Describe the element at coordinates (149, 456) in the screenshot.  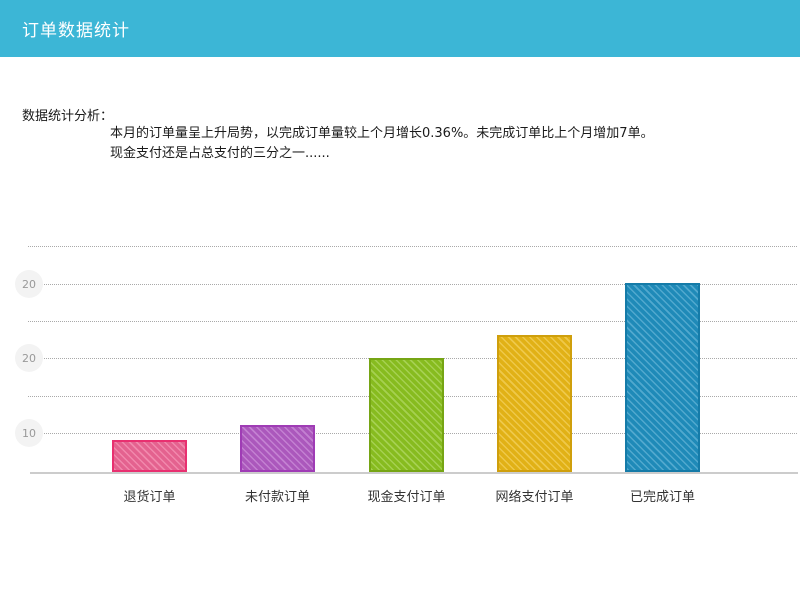
I see `bar-退货订单` at that location.